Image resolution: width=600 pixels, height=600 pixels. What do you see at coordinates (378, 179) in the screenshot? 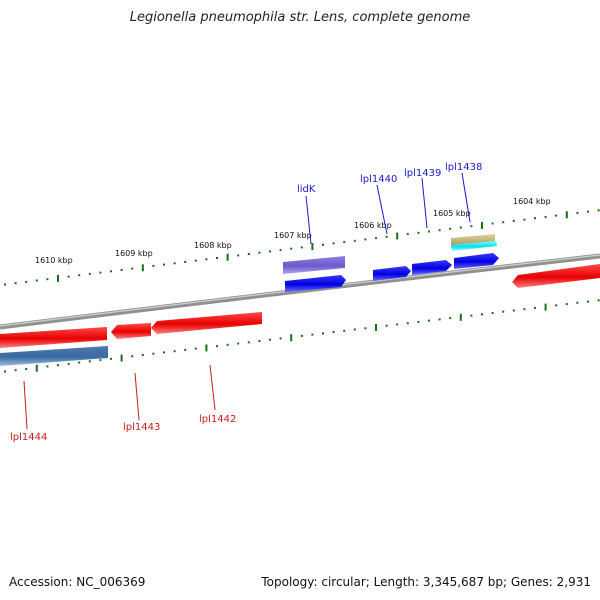
I see `gene-label-lpl1440: lpl1440` at bounding box center [378, 179].